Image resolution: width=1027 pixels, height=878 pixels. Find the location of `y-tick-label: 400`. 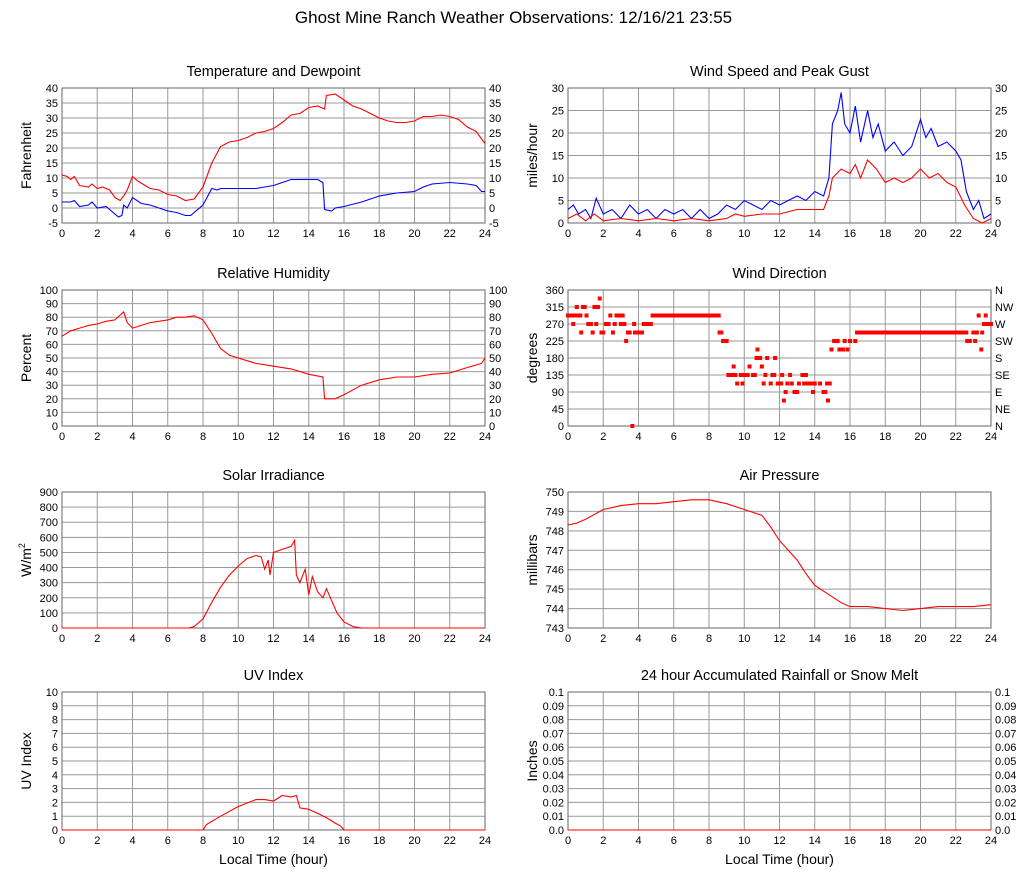

y-tick-label: 400 is located at coordinates (49, 569).